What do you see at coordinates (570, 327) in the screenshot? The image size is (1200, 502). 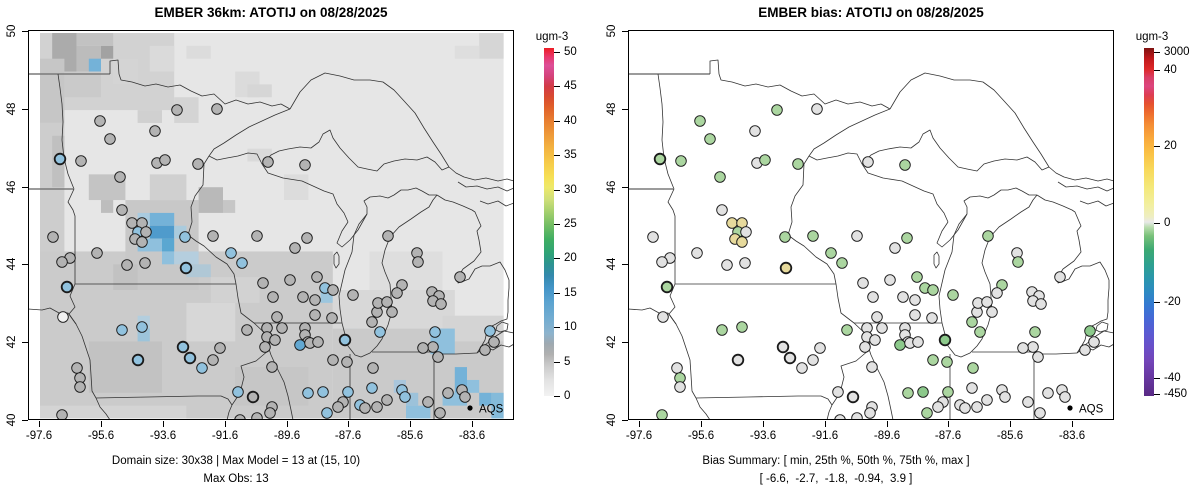 I see `colorbar-tick-label: 10` at bounding box center [570, 327].